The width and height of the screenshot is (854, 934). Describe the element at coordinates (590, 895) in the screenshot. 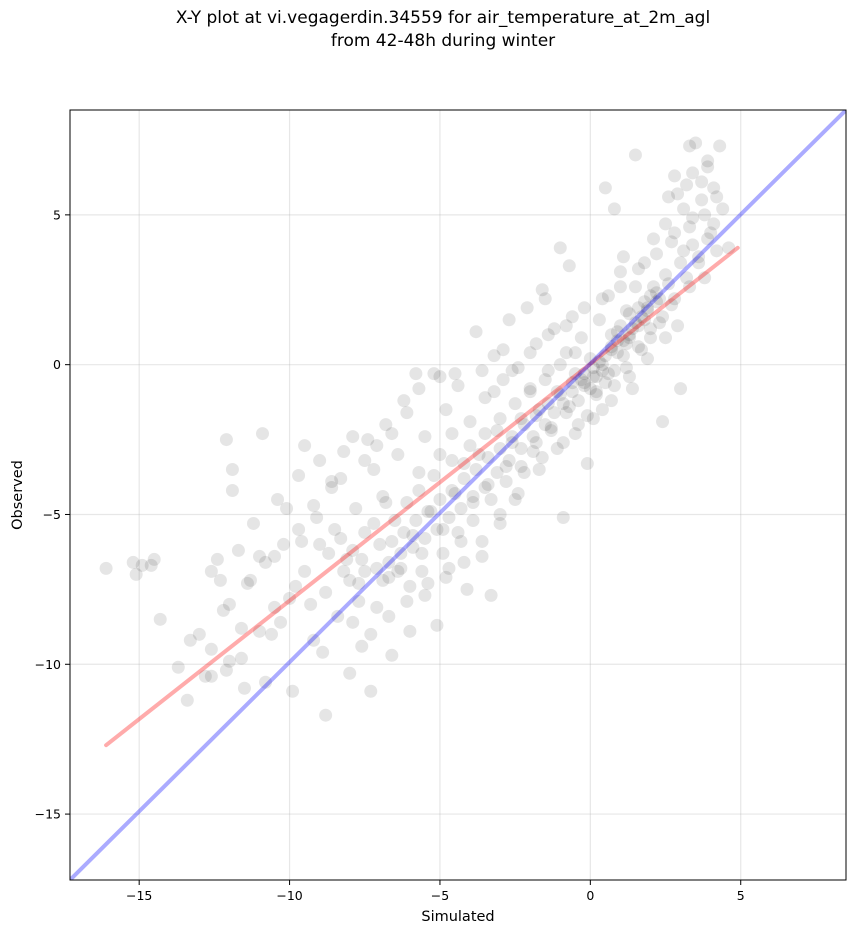

I see `x-tick-label: 0` at that location.